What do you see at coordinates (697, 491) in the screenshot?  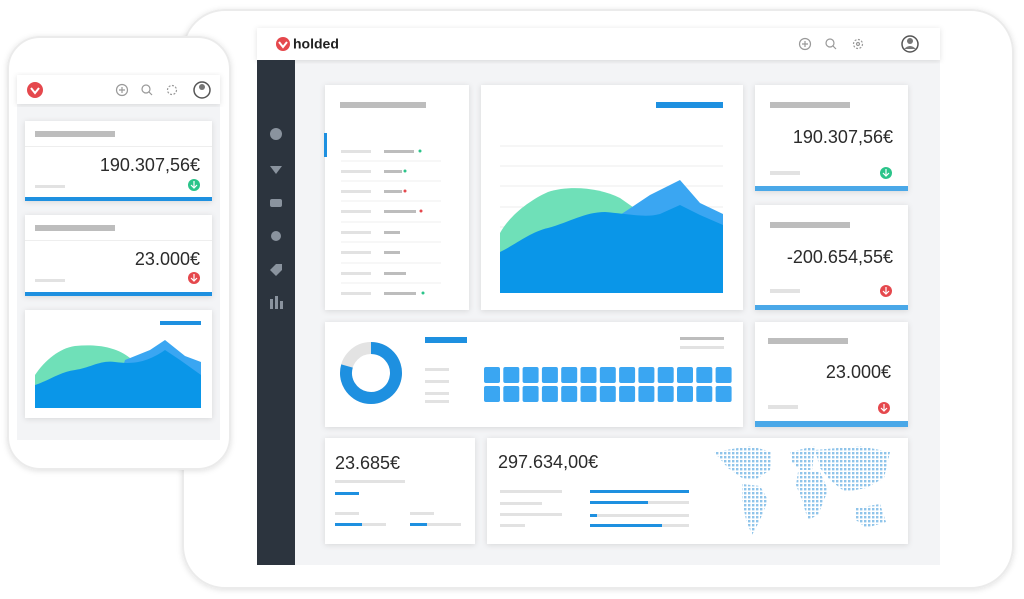 I see `summary-card: 297.634,00€` at bounding box center [697, 491].